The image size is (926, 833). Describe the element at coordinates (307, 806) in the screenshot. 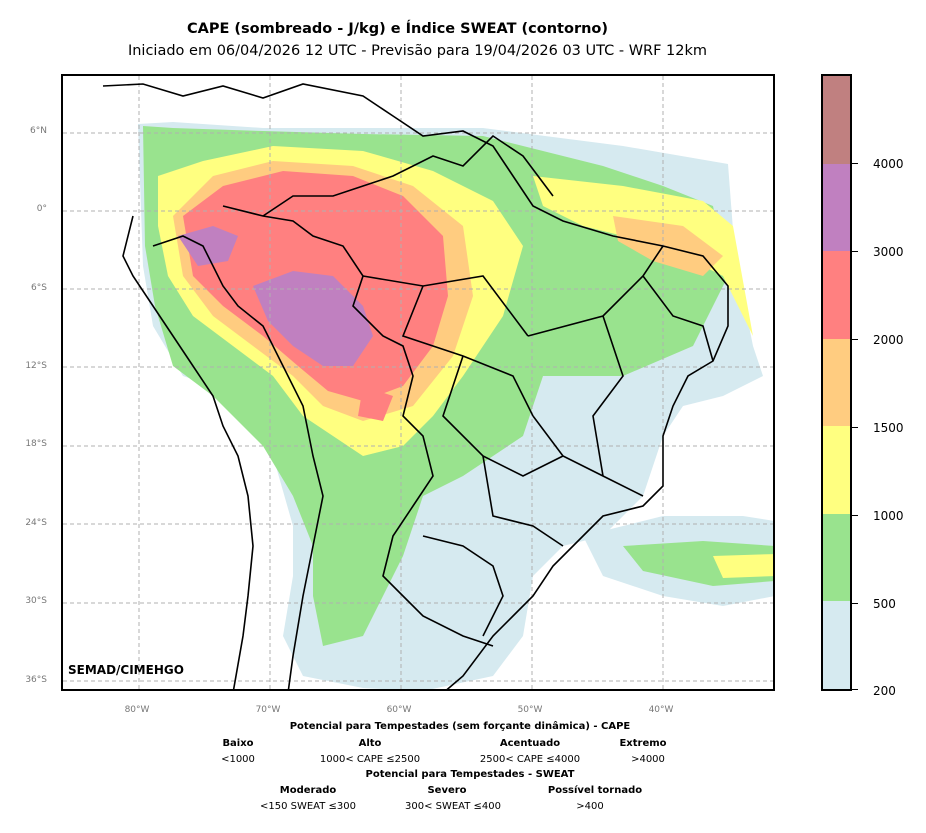

I see `sweat-range-moderado: <150 SWEAT ≤300` at that location.